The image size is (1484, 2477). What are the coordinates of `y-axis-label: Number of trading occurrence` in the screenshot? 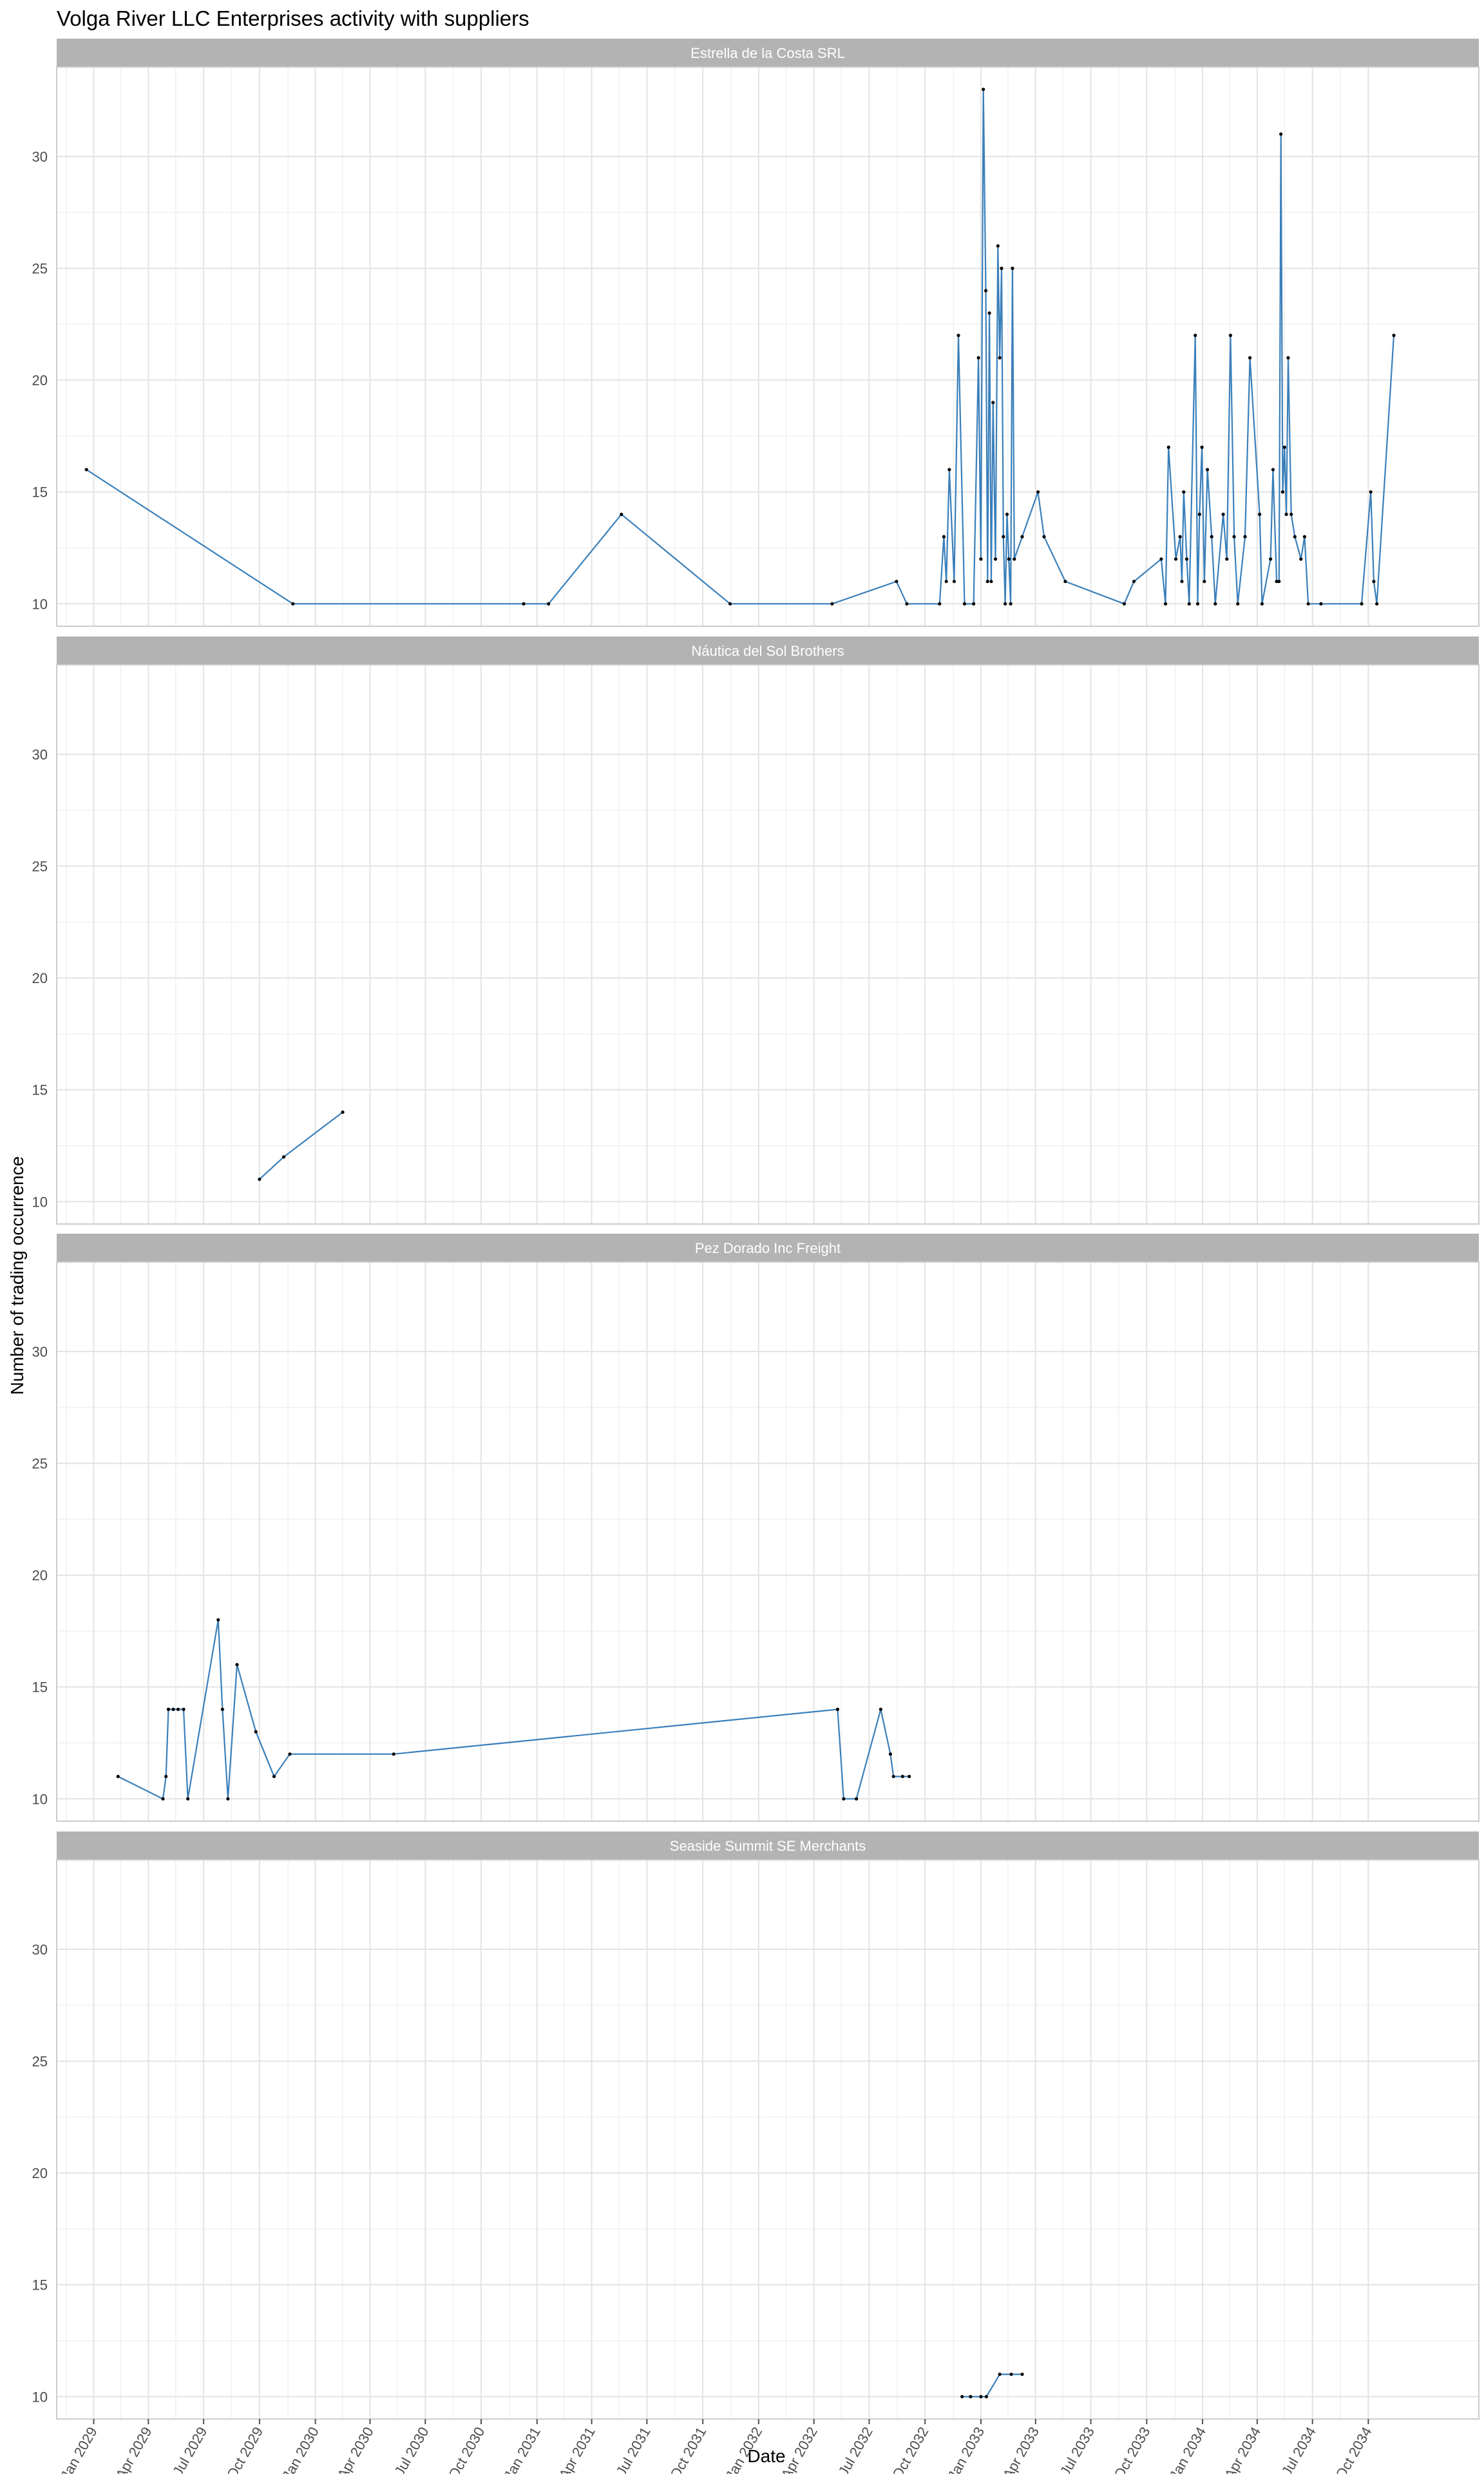 It's located at (17, 1275).